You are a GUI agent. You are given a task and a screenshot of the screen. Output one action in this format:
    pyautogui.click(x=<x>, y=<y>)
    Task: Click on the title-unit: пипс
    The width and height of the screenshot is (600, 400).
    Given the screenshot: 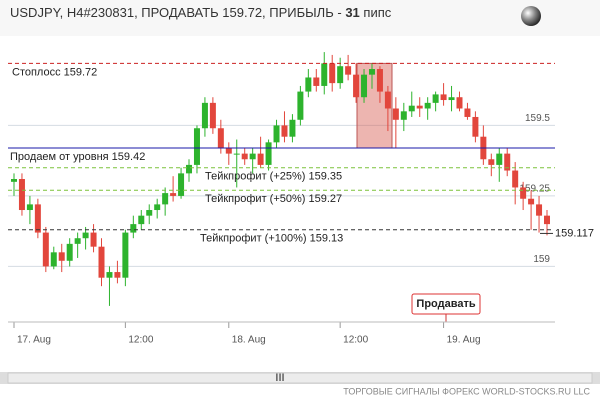 What is the action you would take?
    pyautogui.click(x=377, y=12)
    